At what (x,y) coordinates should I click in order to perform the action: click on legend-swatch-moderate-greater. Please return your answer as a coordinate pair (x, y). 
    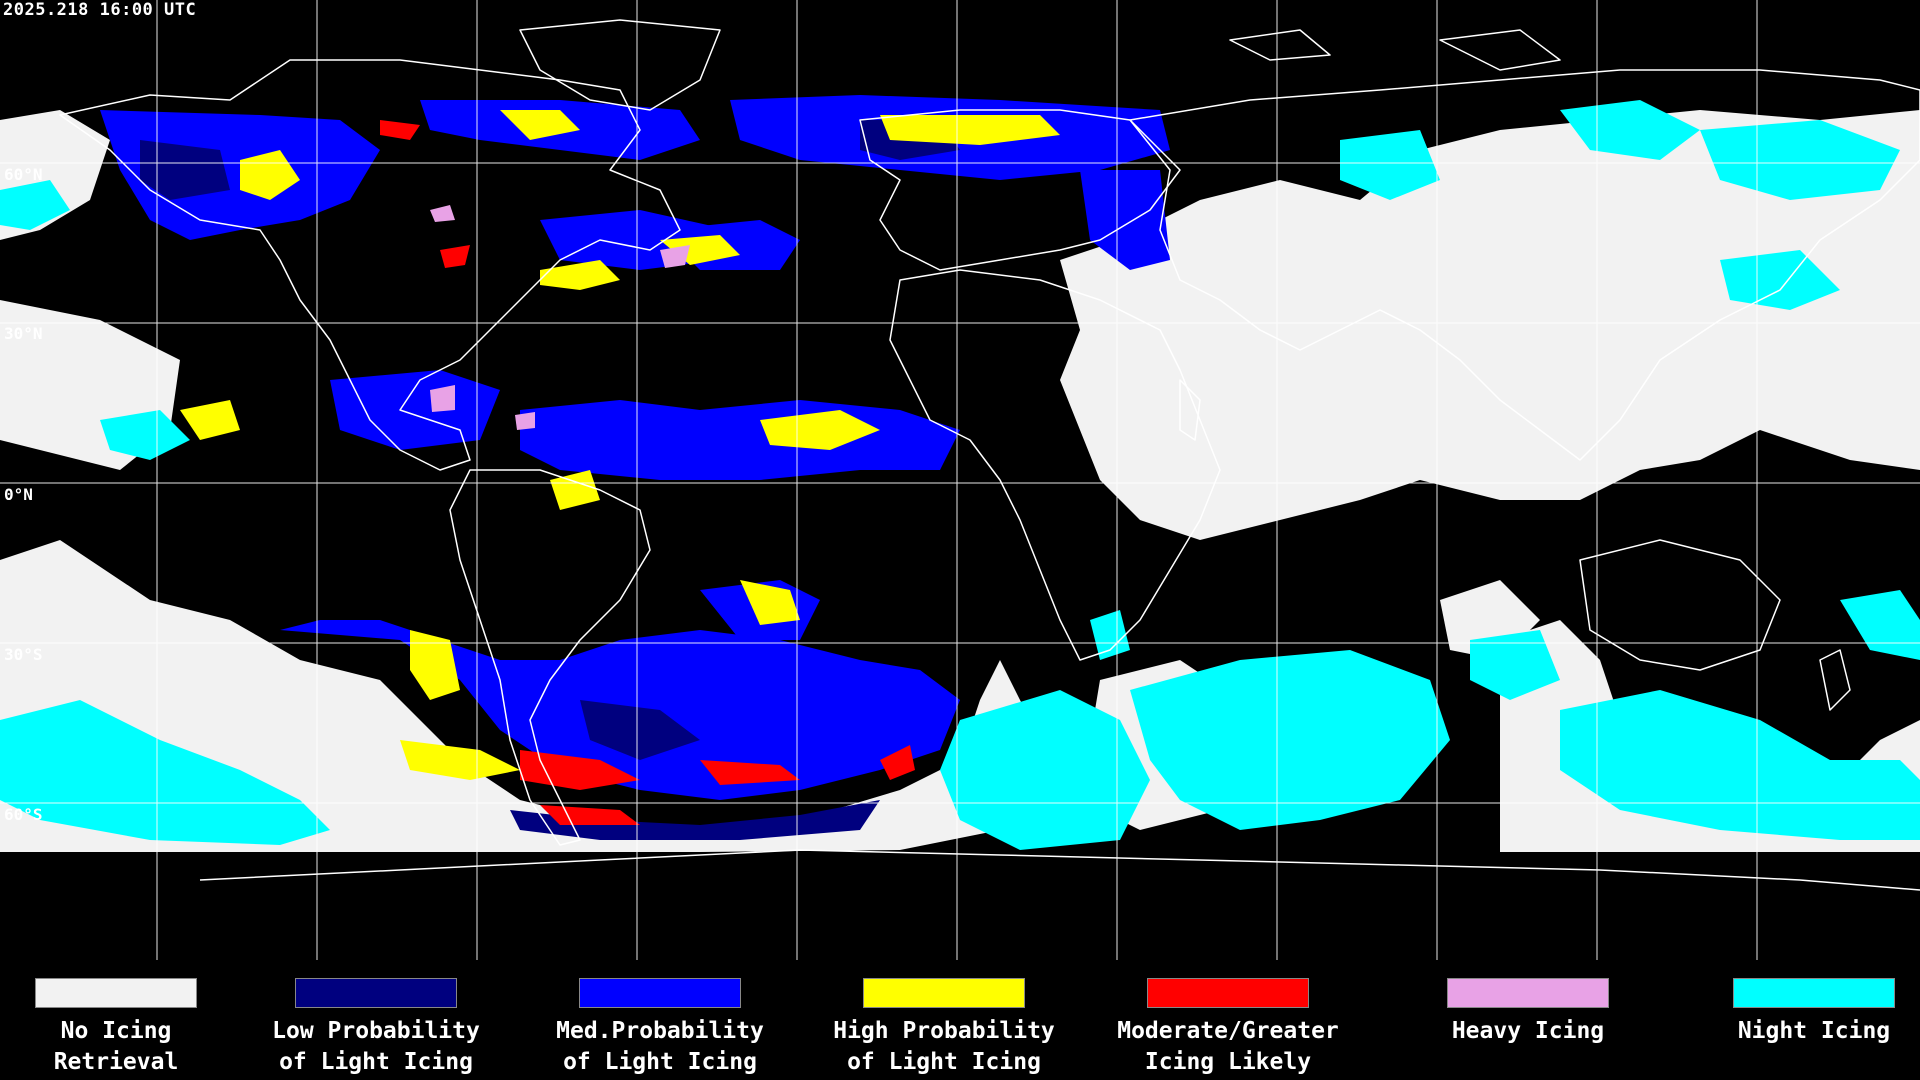
    Looking at the image, I should click on (1228, 993).